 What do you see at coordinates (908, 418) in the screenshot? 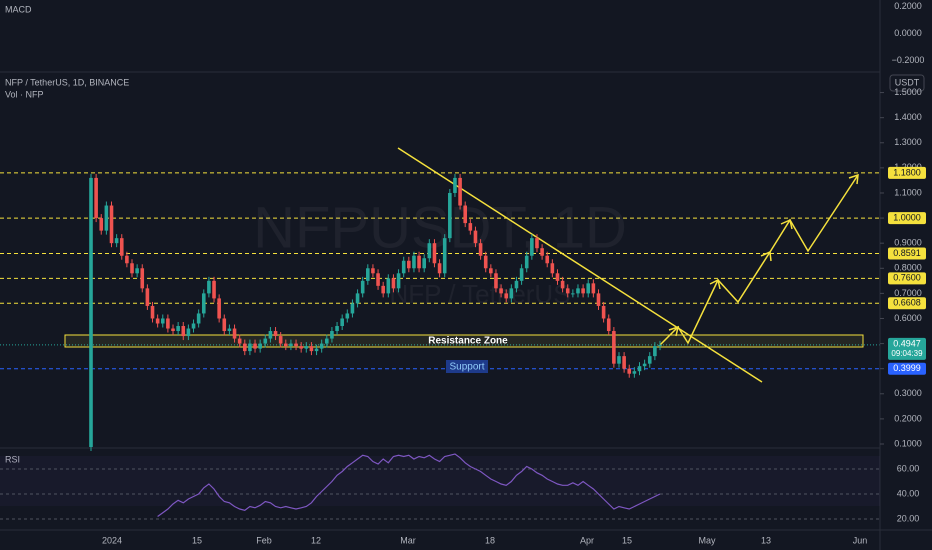
I see `y-tick-label: 0.2000` at bounding box center [908, 418].